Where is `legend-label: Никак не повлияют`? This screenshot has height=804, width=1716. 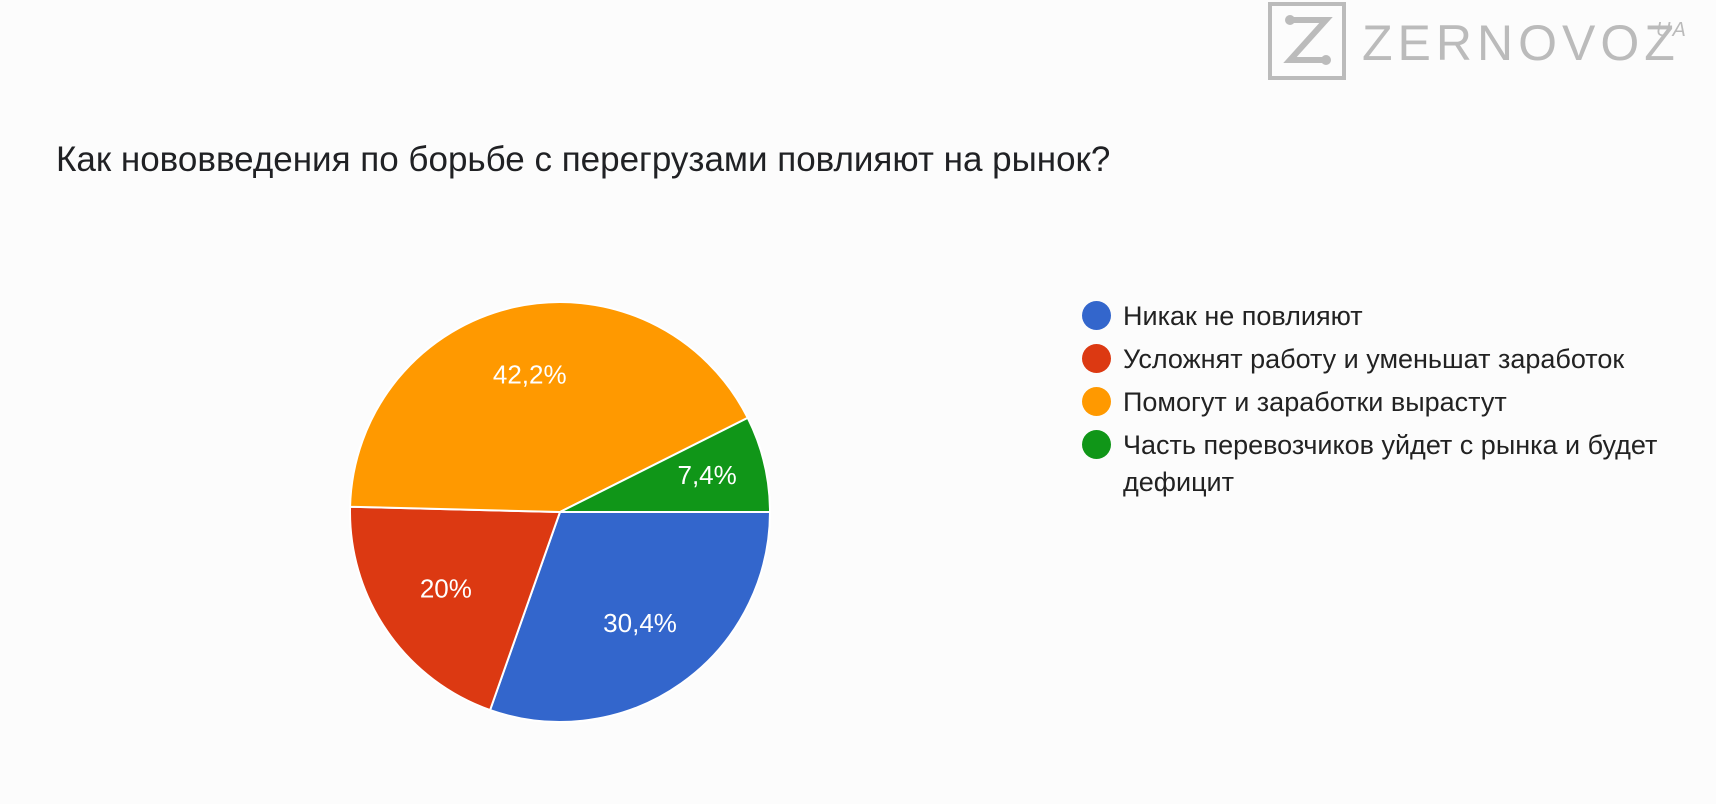 legend-label: Никак не повлияют is located at coordinates (1243, 316).